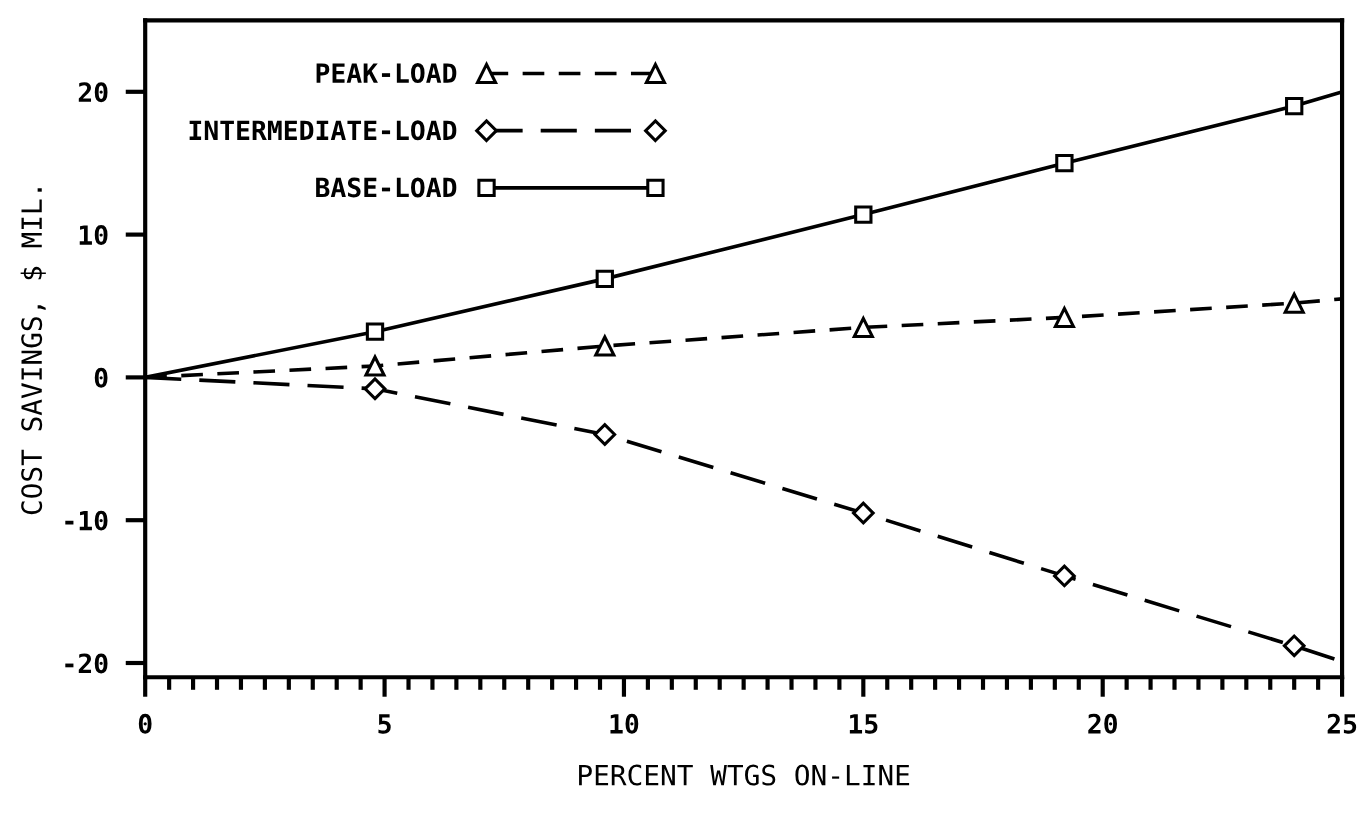 Image resolution: width=1357 pixels, height=816 pixels. What do you see at coordinates (93, 235) in the screenshot?
I see `y-tick-label: 10` at bounding box center [93, 235].